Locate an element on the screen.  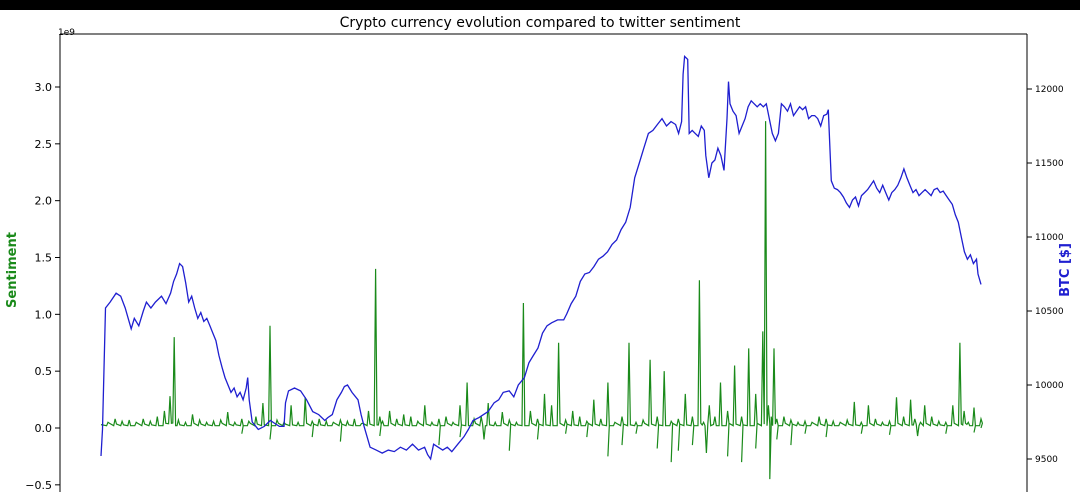
left-axis-ticks: −0.5 0.0 0.5 1.0 1.5 2.0 2.5 3.0 is located at coordinates (42, 286).